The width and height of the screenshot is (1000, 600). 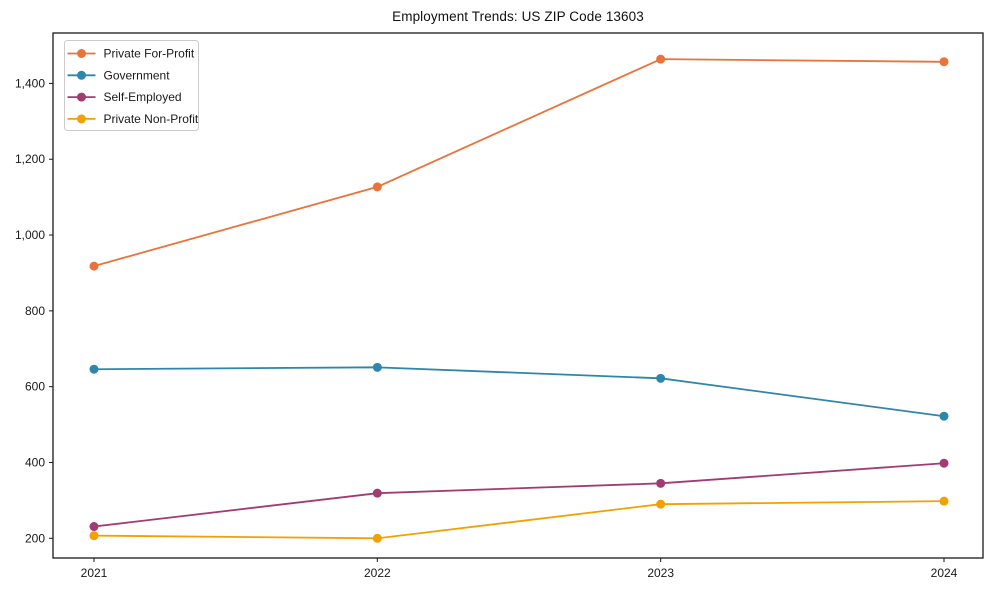 What do you see at coordinates (377, 573) in the screenshot?
I see `x-tick-label: 2022` at bounding box center [377, 573].